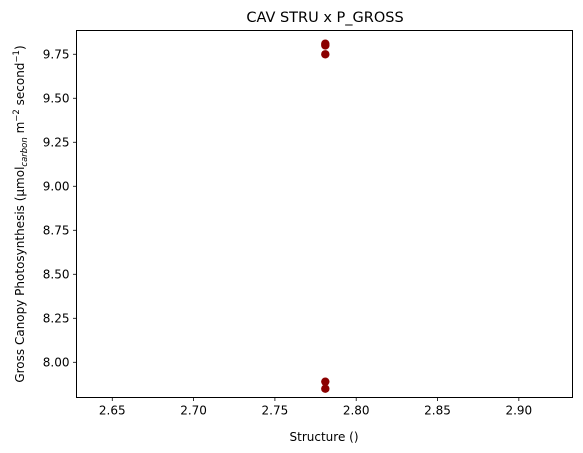  Describe the element at coordinates (437, 411) in the screenshot. I see `x-tick-label: 2.85` at that location.